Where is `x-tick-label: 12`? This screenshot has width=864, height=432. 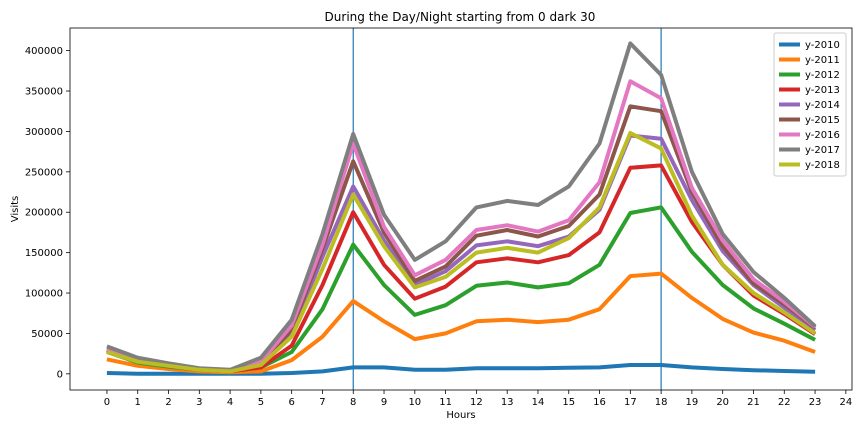
x-tick-label: 12 is located at coordinates (476, 402).